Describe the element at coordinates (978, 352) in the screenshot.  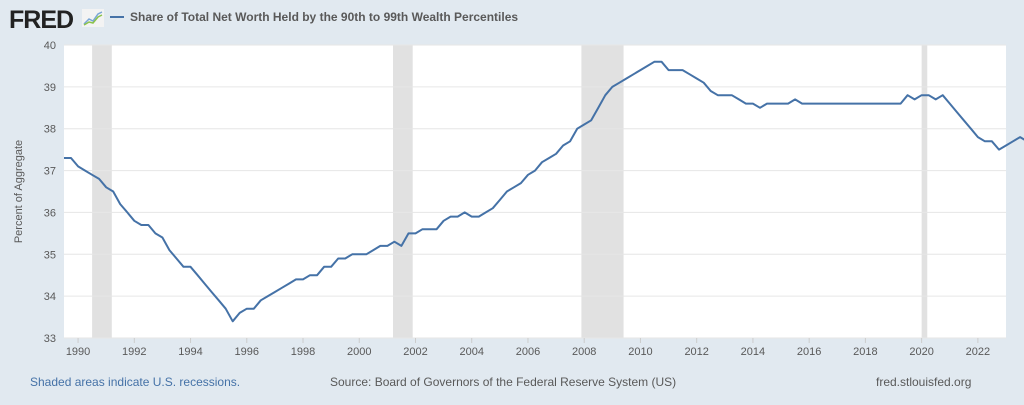
I see `x-tick-label: 2022` at that location.